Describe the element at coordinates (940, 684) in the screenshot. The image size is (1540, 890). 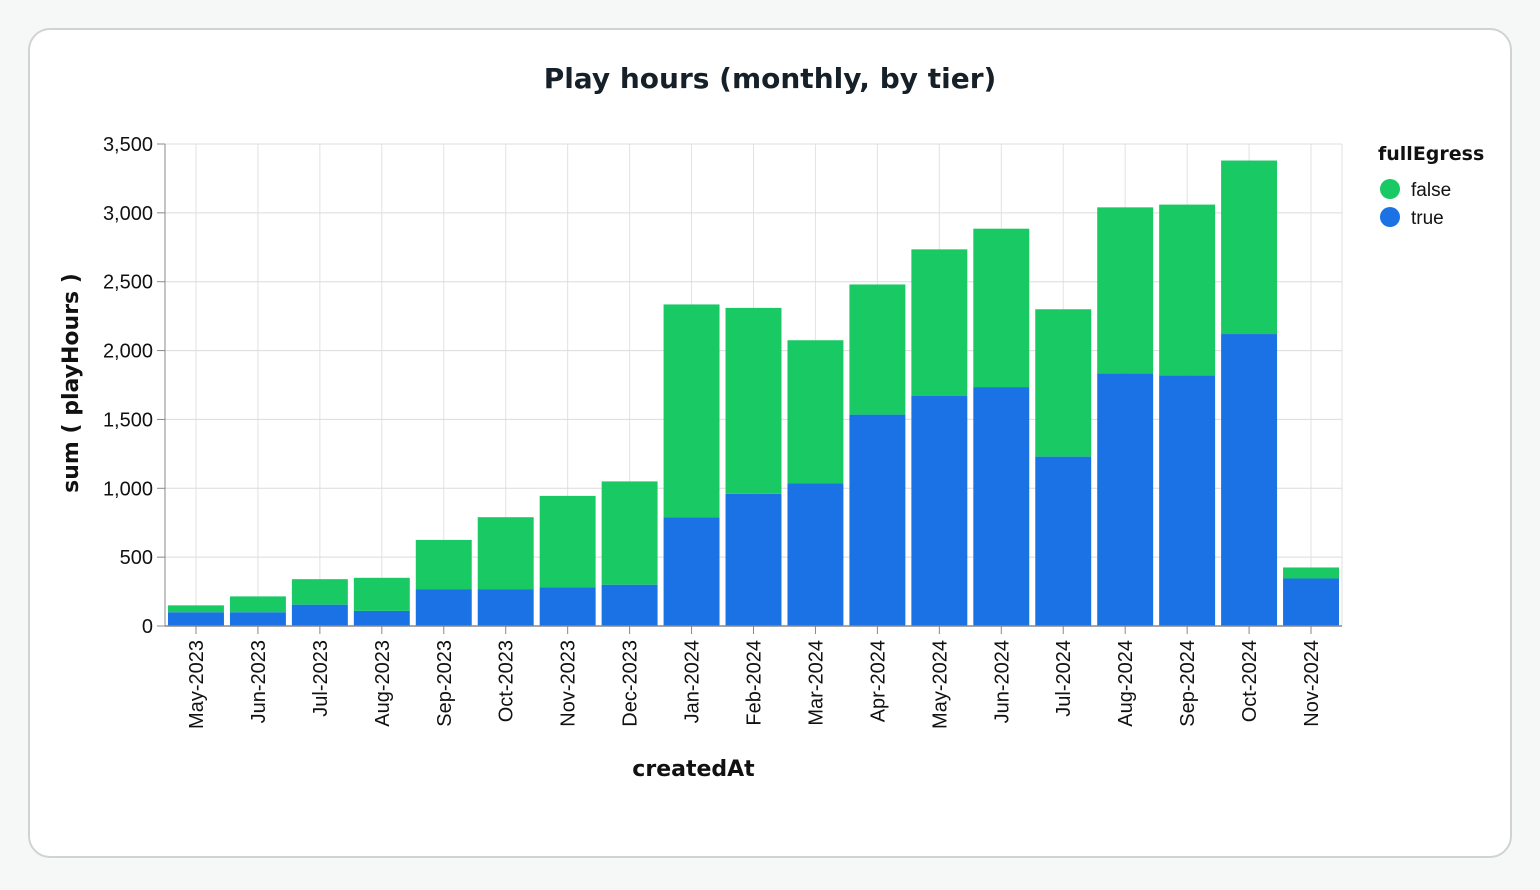
I see `x-tick-label: May-2024` at that location.